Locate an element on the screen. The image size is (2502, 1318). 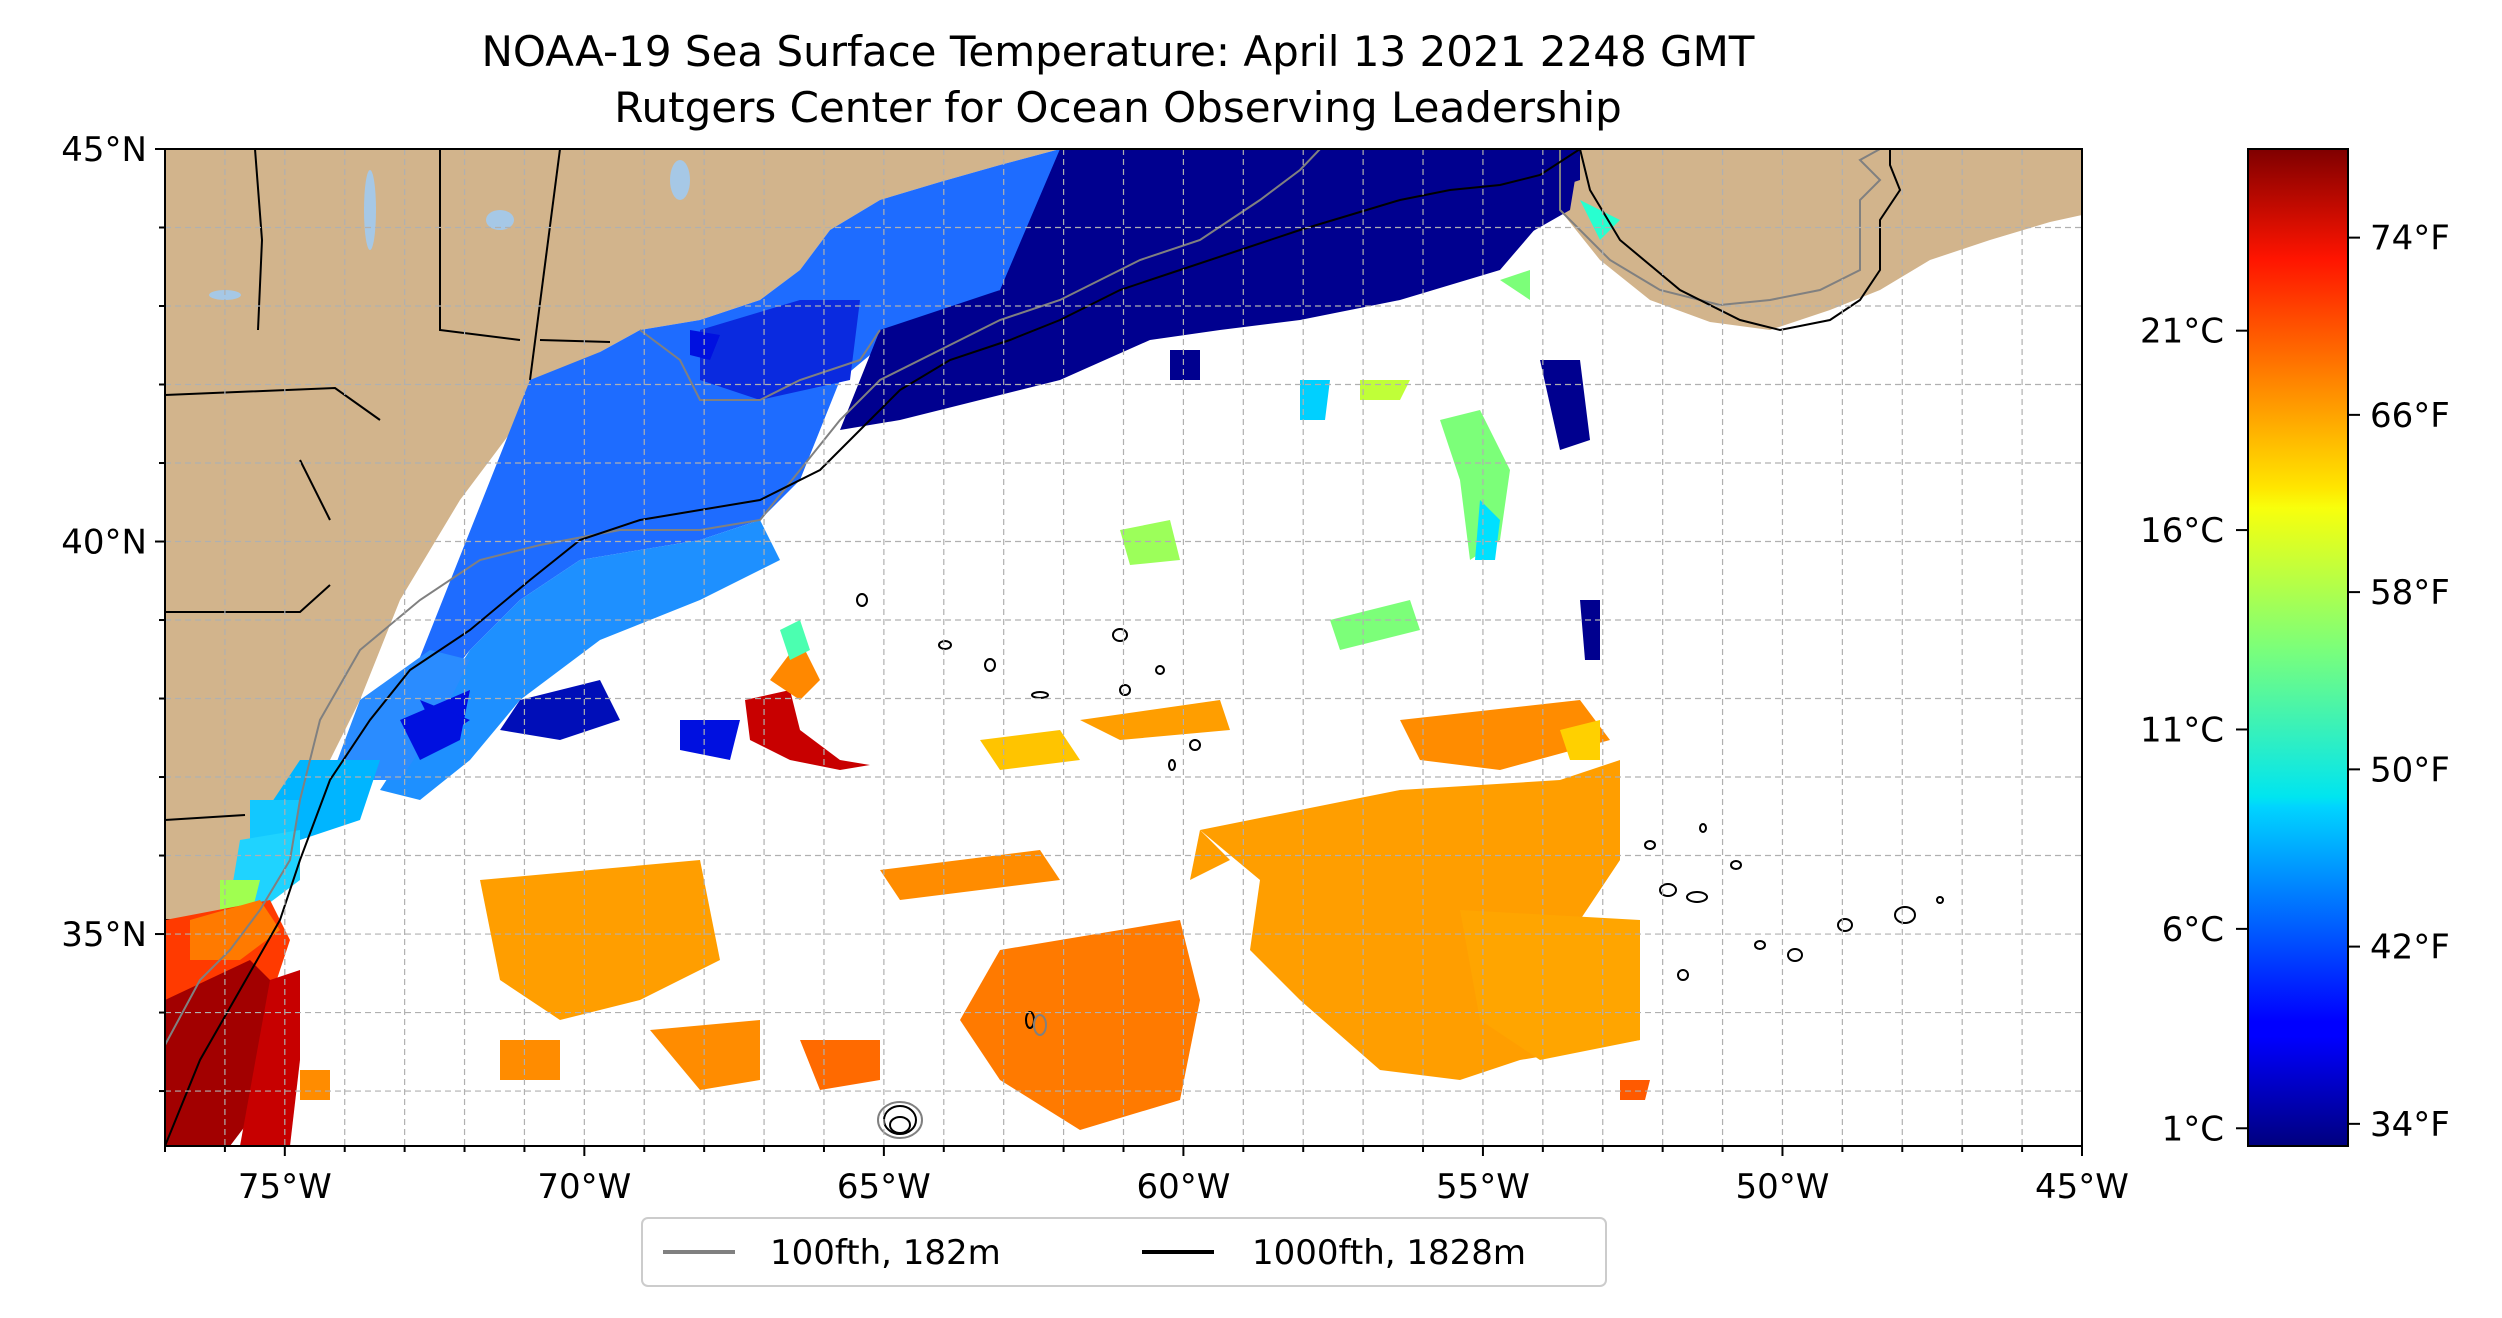
fahrenheit-tick-label: 74°F is located at coordinates (2410, 239).